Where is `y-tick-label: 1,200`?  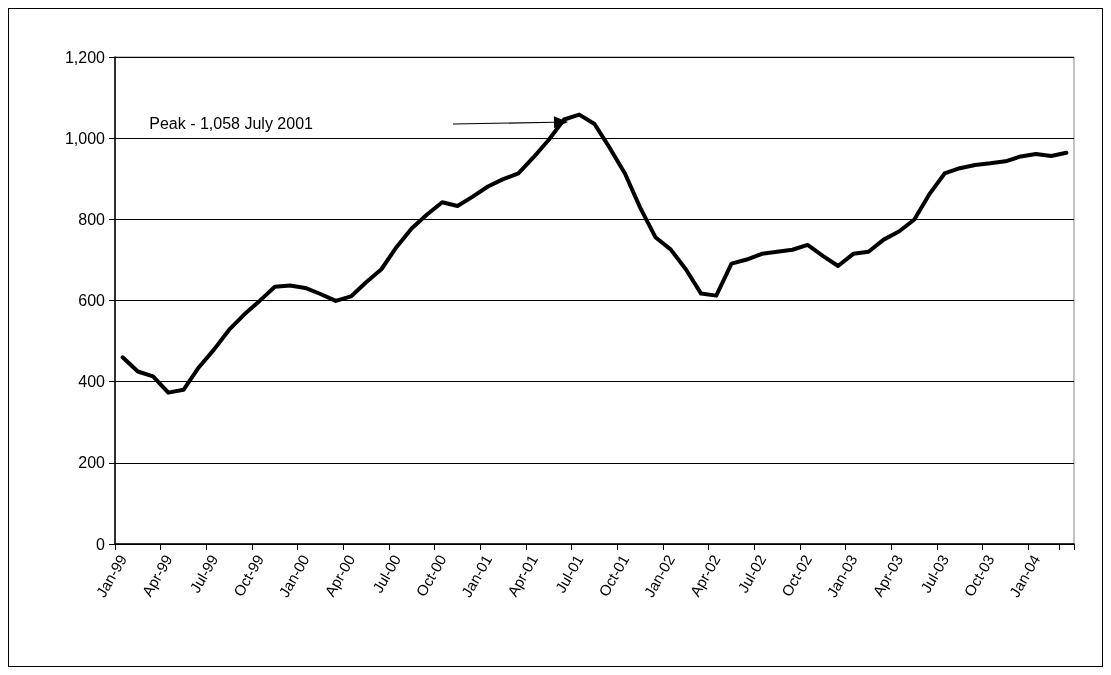
y-tick-label: 1,200 is located at coordinates (85, 57).